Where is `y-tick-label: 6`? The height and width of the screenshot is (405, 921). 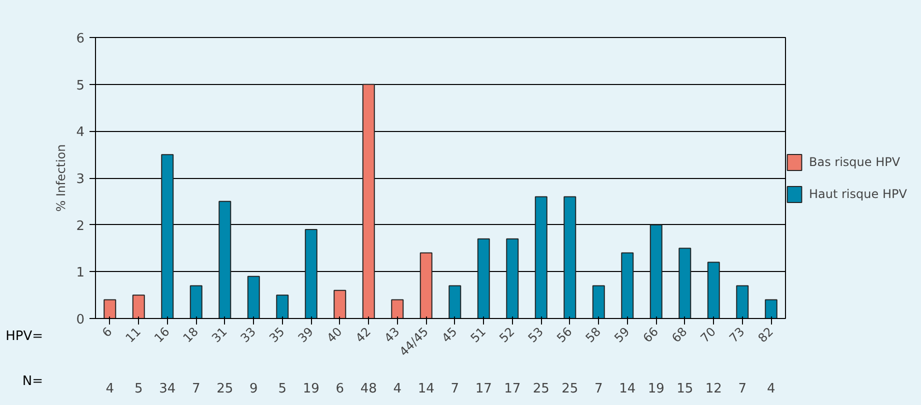
y-tick-label: 6 is located at coordinates (80, 39).